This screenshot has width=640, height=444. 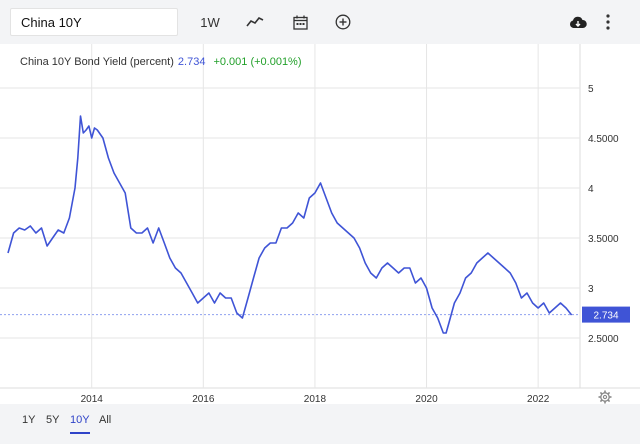 What do you see at coordinates (578, 22) in the screenshot?
I see `download-icon` at bounding box center [578, 22].